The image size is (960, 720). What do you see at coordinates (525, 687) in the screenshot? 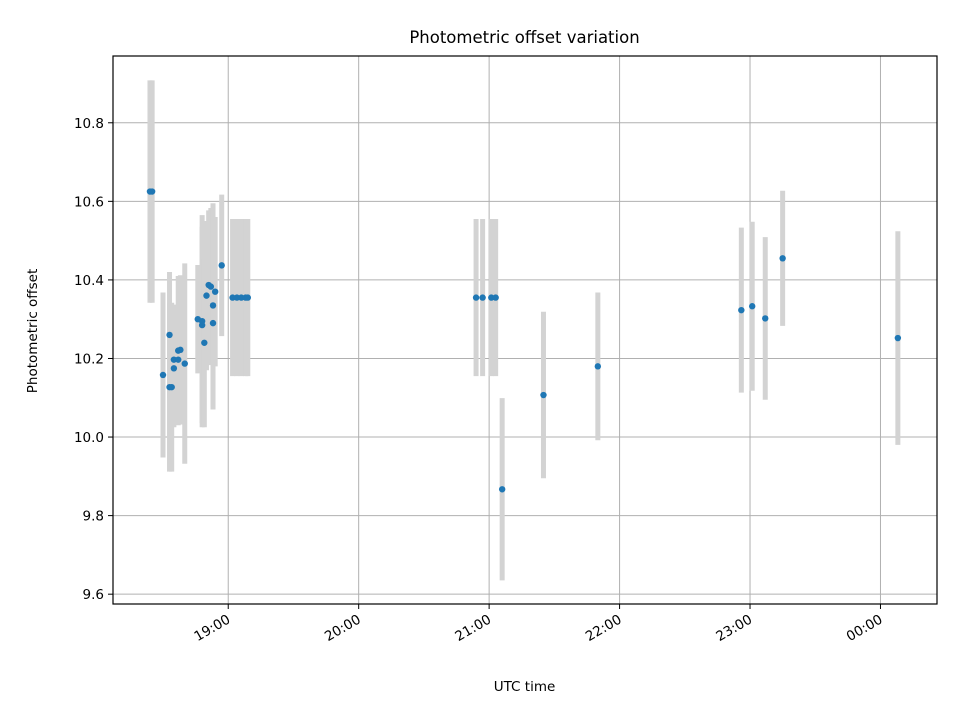
I see `x-axis-label: UTC time` at bounding box center [525, 687].